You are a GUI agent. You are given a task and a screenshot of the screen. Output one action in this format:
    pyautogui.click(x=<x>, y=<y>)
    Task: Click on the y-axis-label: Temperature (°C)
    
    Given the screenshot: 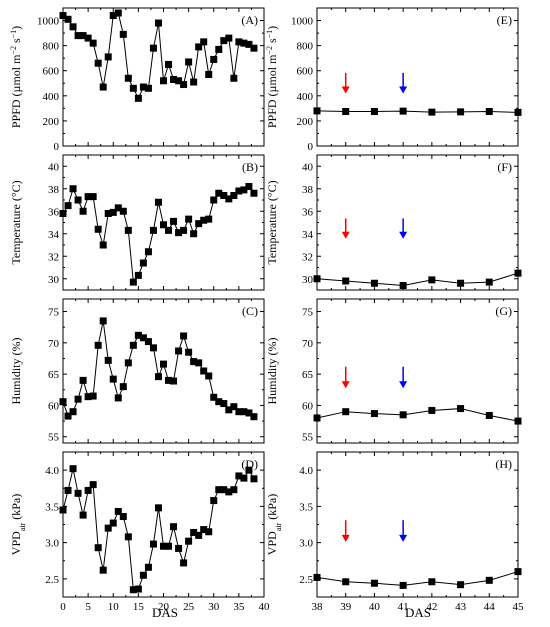 What is the action you would take?
    pyautogui.click(x=272, y=222)
    